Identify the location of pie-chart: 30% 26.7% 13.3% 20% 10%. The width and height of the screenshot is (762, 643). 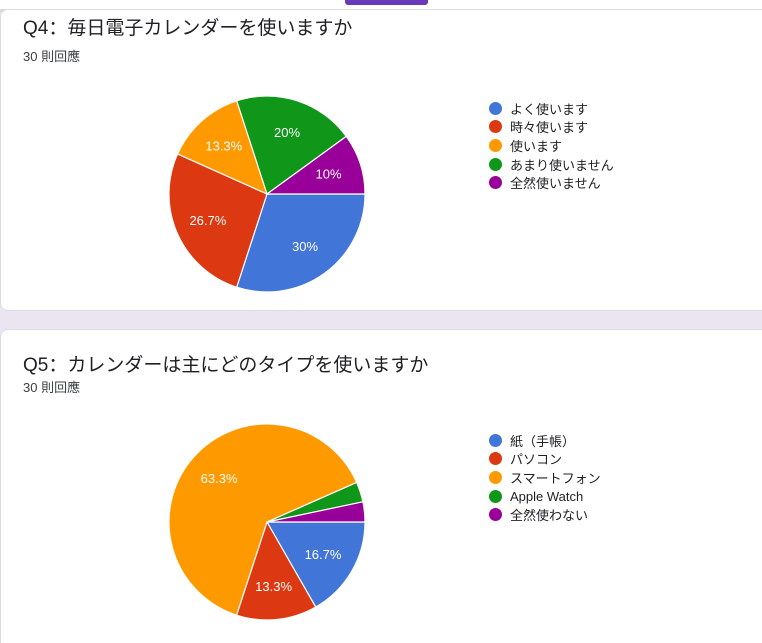
(267, 194).